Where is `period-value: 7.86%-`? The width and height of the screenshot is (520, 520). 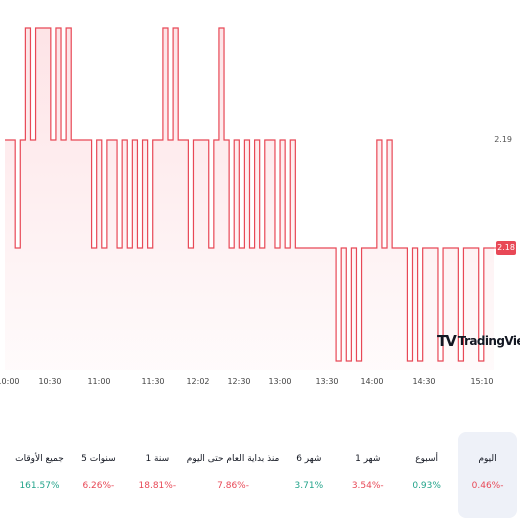
period-value: 7.86%- is located at coordinates (233, 486).